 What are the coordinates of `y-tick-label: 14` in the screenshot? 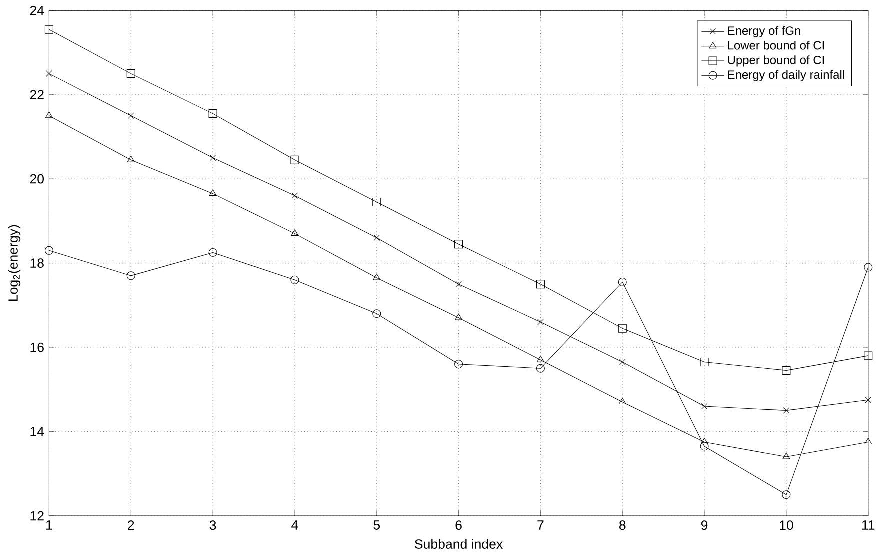 It's located at (37, 431).